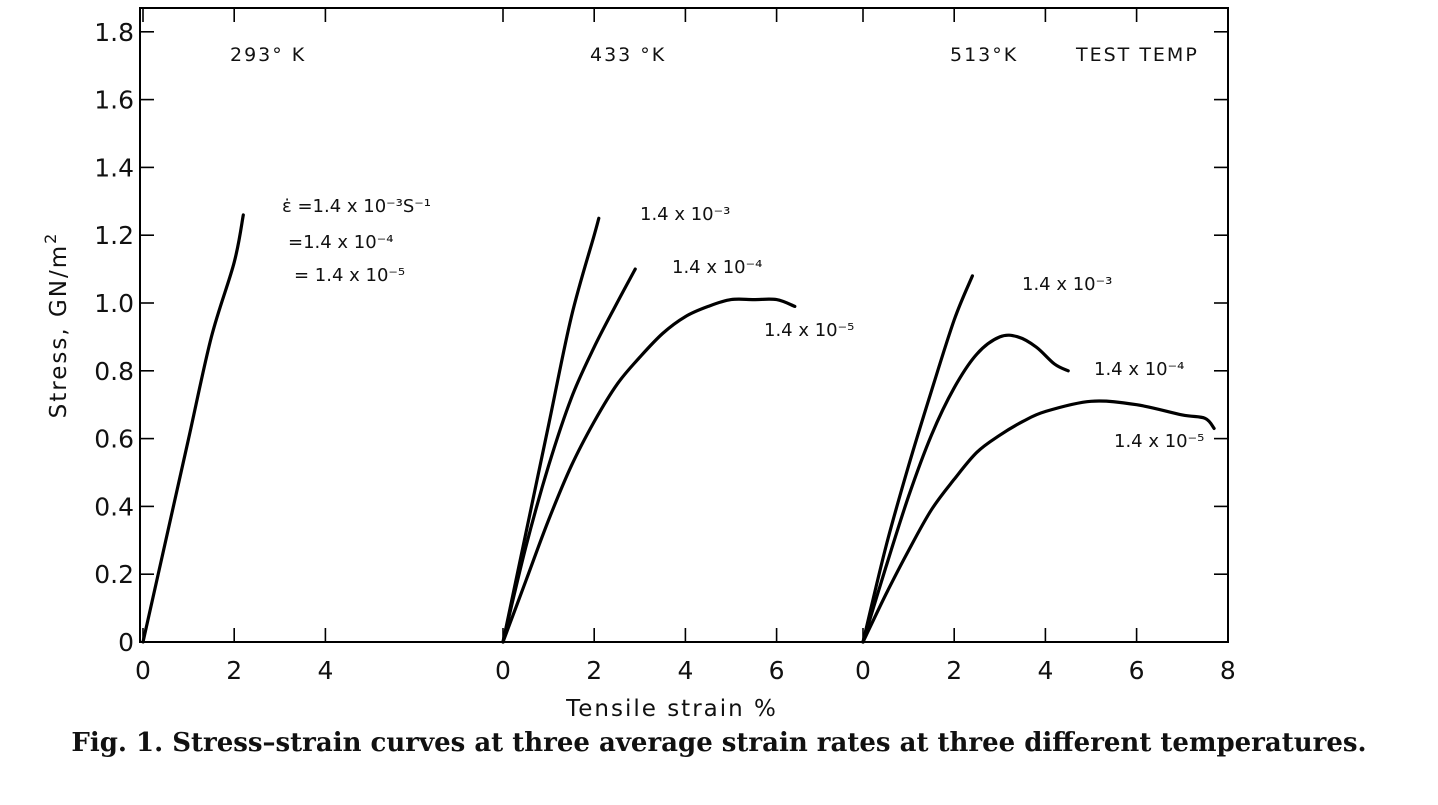  Describe the element at coordinates (1137, 55) in the screenshot. I see `test-temp-label: TEST TEMP` at that location.